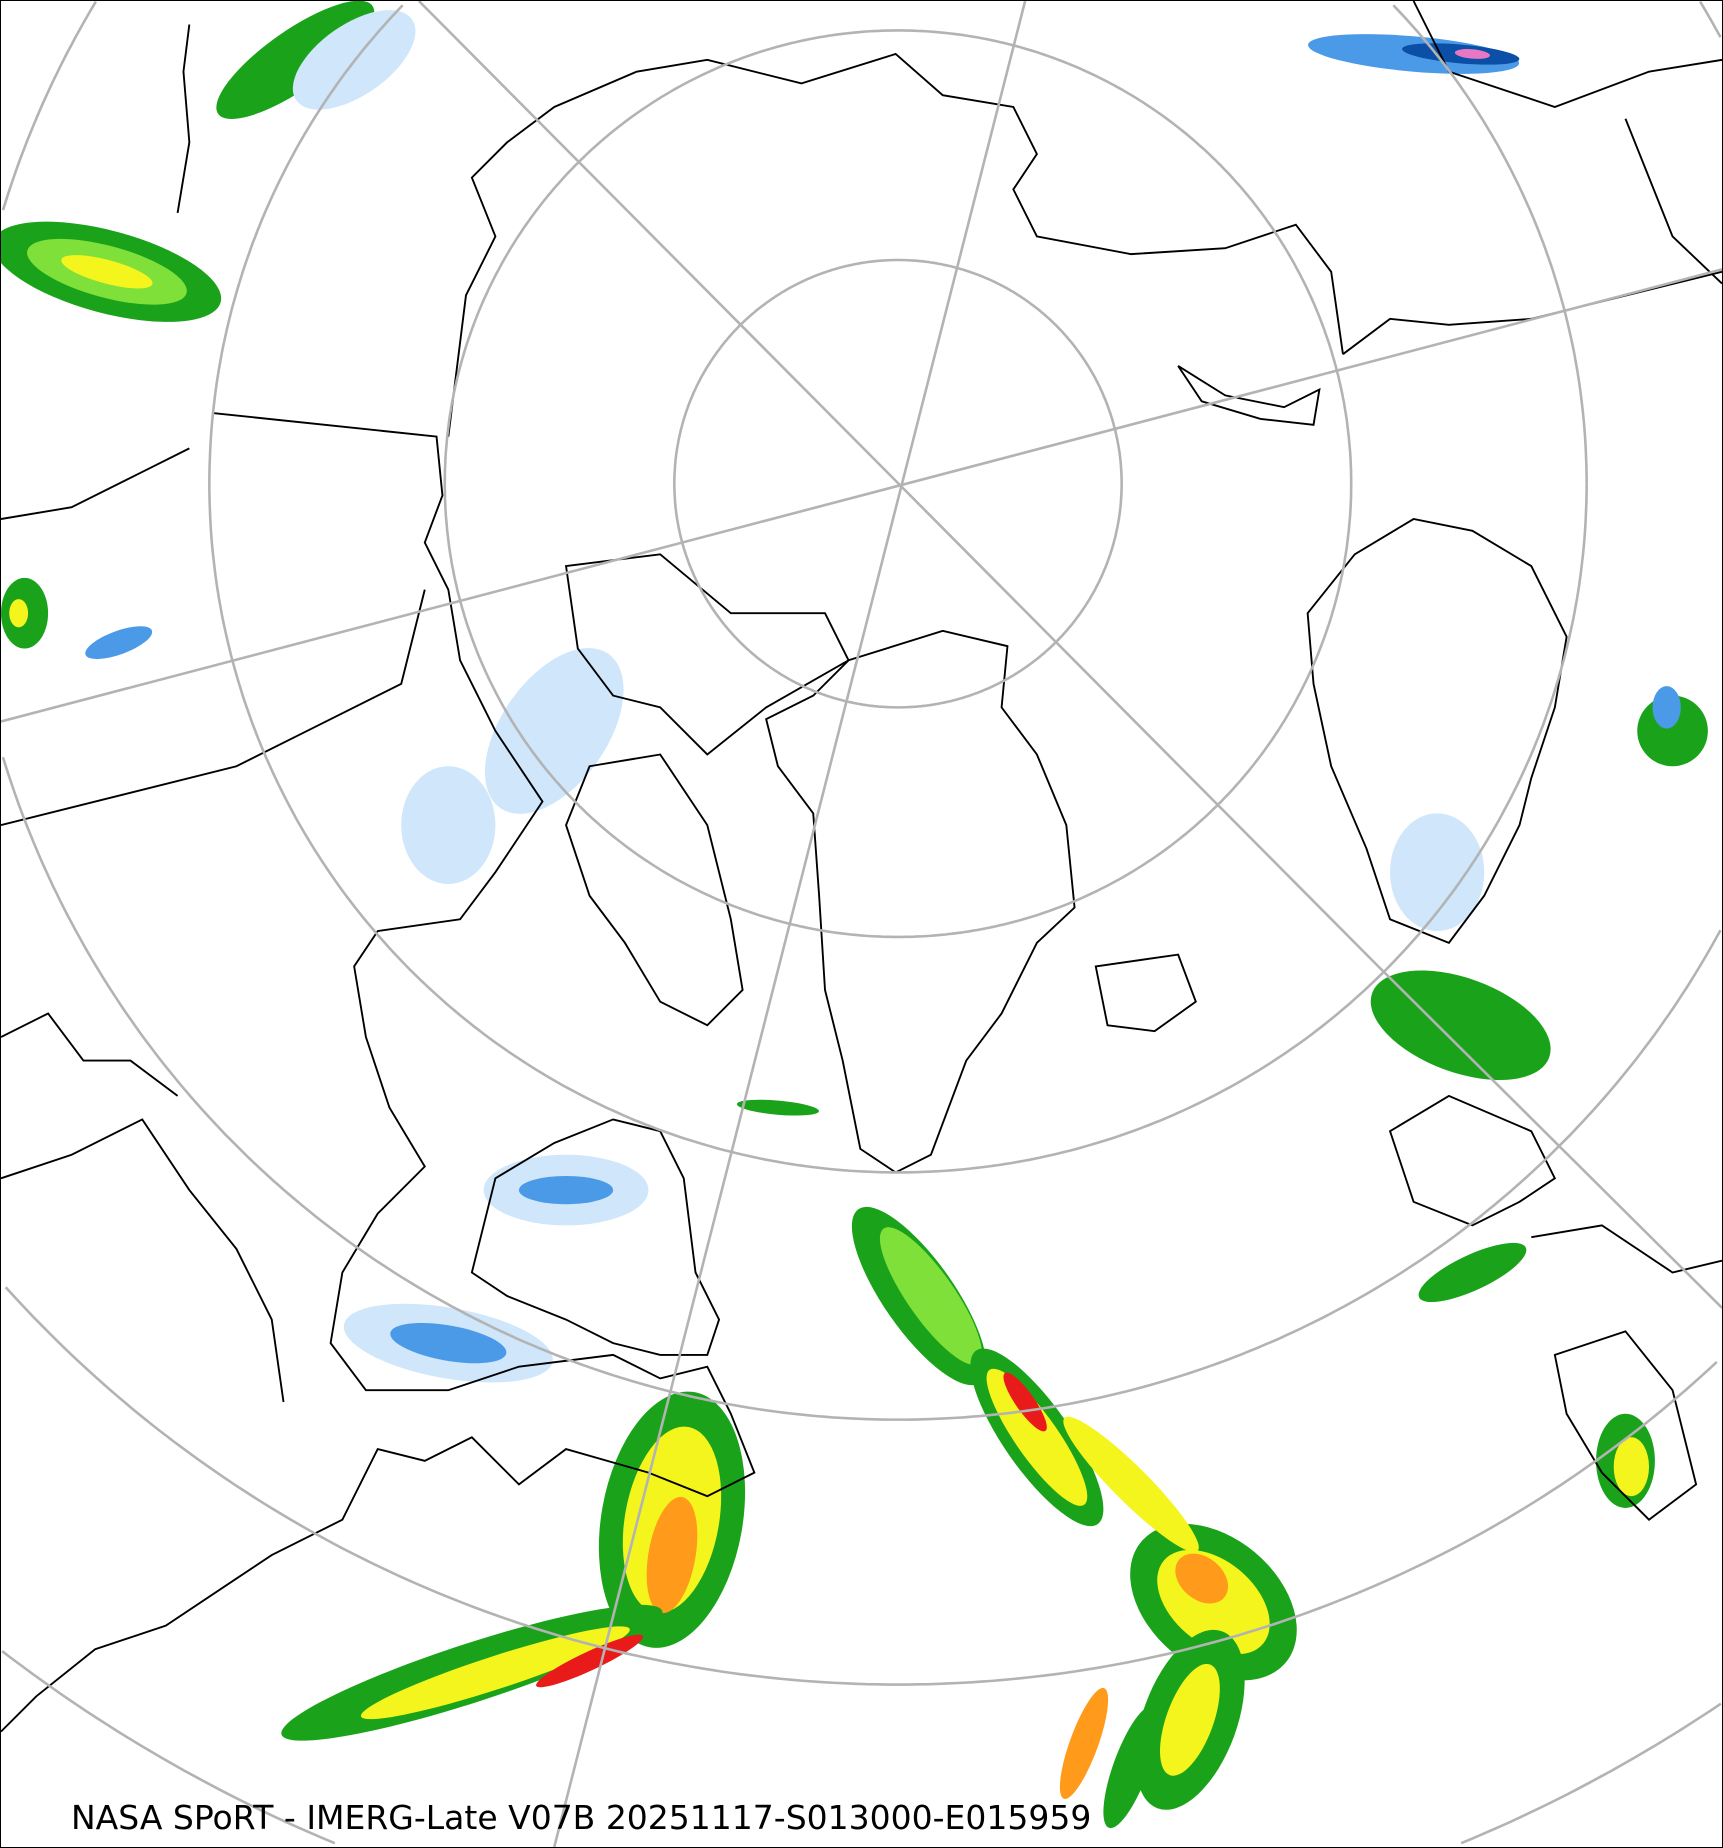 The image size is (1723, 1848). I want to click on meridian-line, so click(1549, 1137).